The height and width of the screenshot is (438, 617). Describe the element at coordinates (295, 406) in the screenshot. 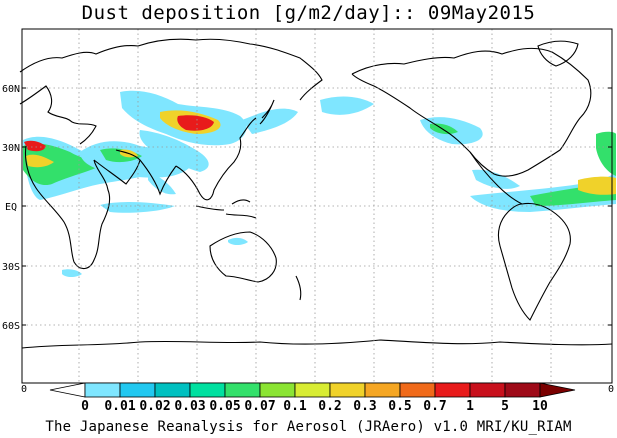

I see `colorbar-tick-label: 0.1` at that location.